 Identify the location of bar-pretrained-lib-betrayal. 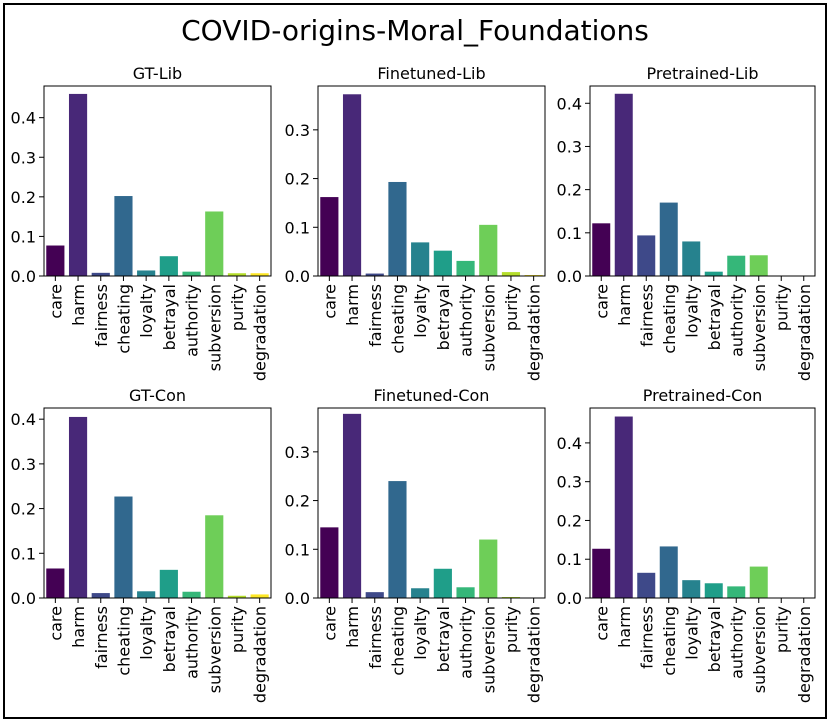
(713, 273).